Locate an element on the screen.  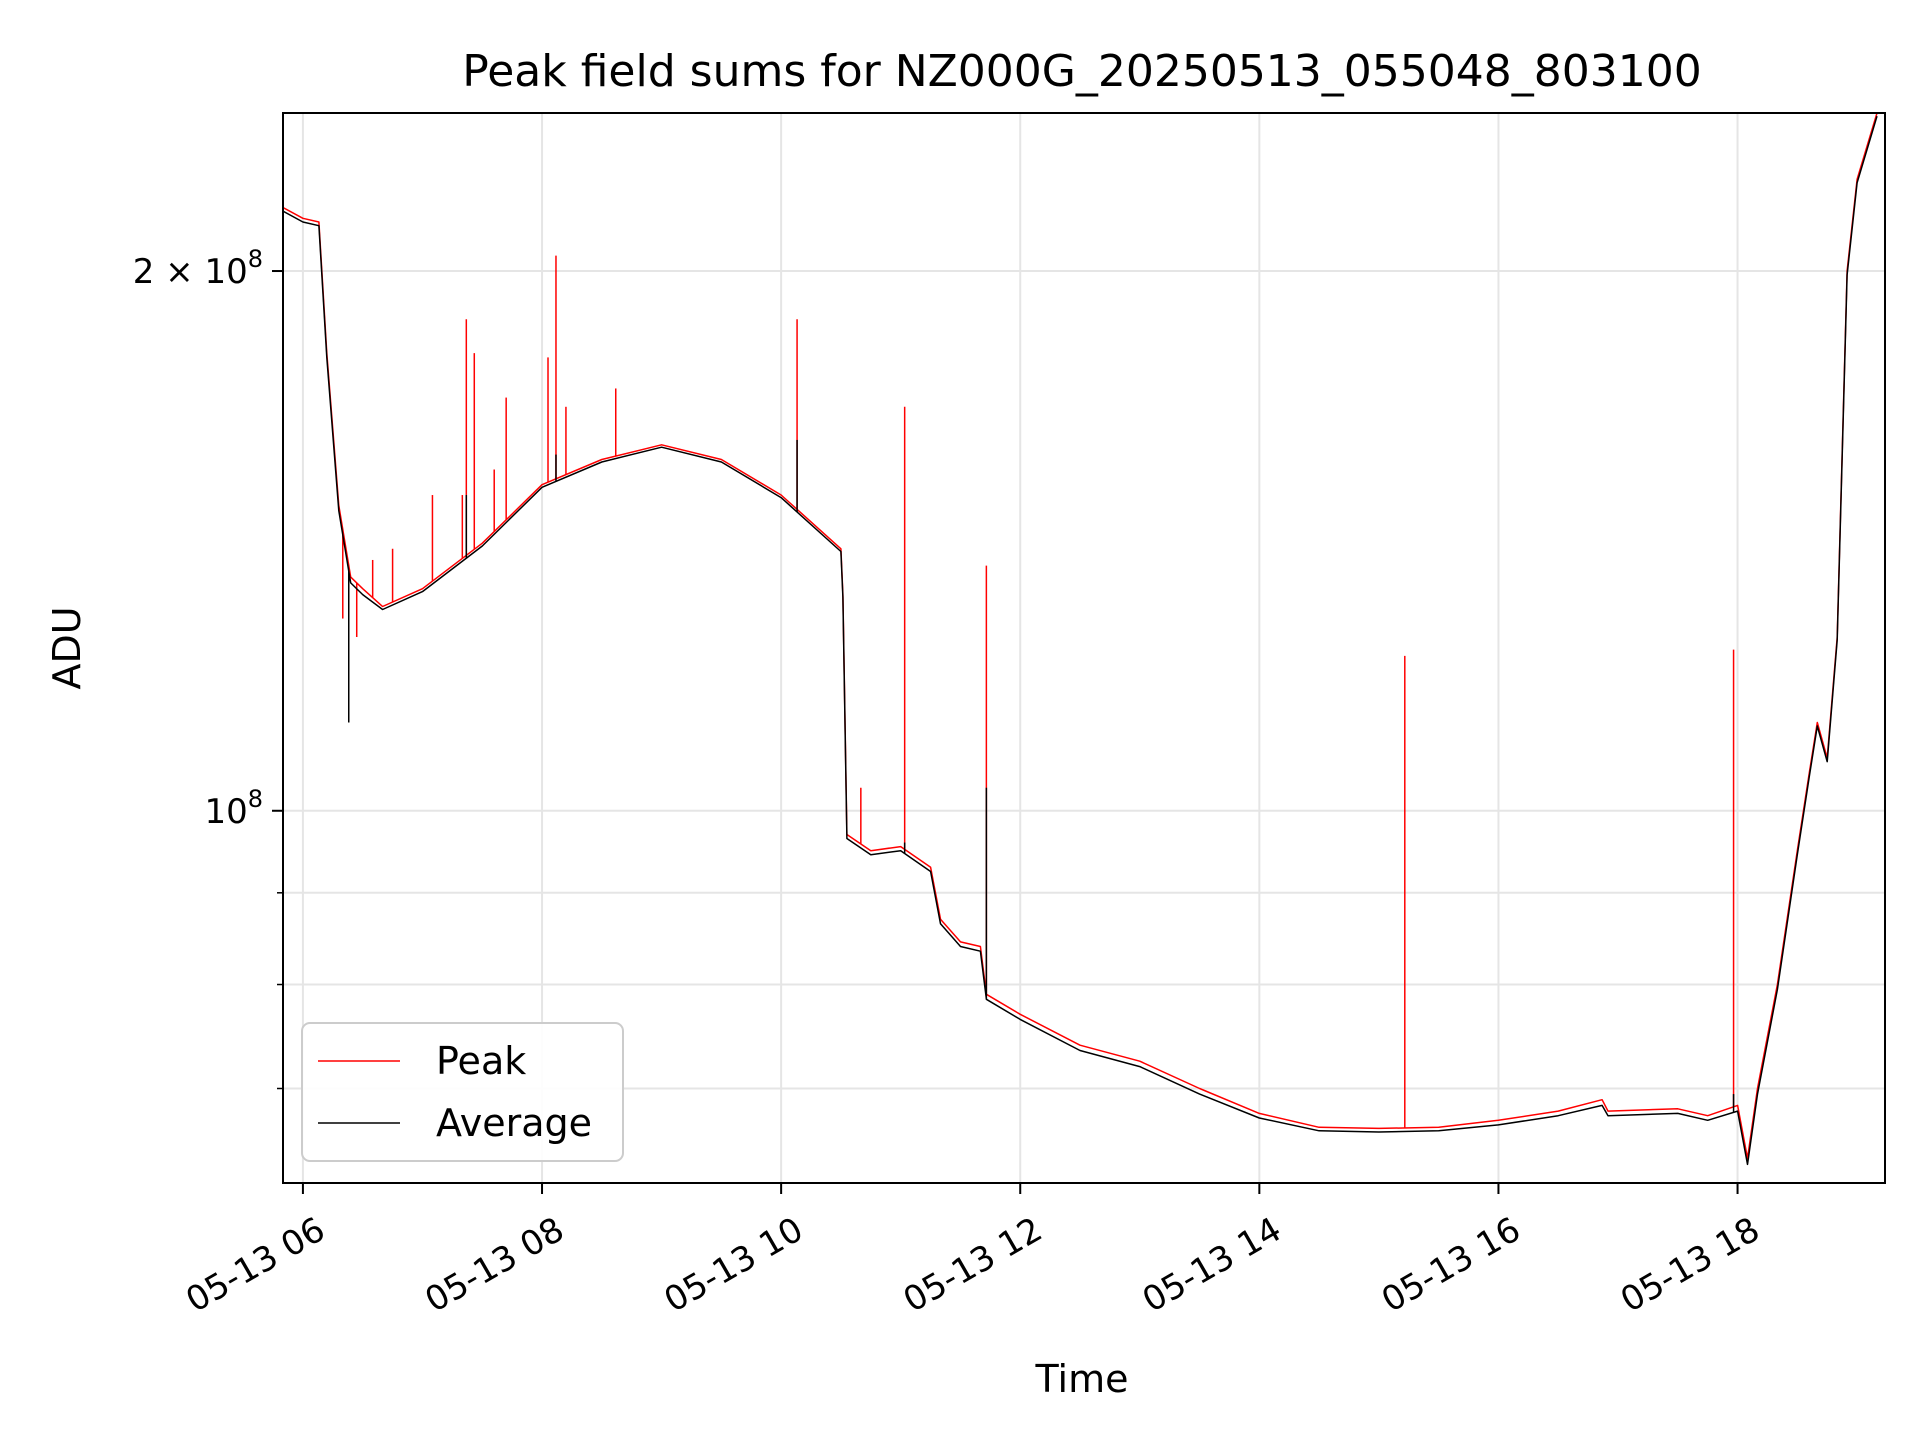
y-tick-label: 108 is located at coordinates (233, 808).